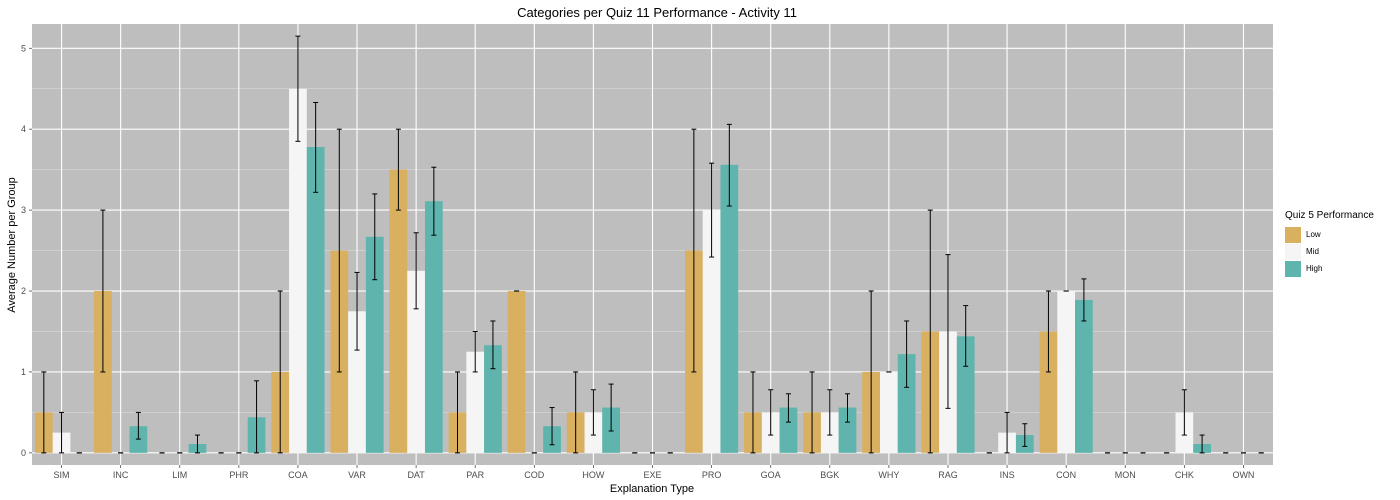 The width and height of the screenshot is (1400, 500). What do you see at coordinates (1184, 412) in the screenshot?
I see `error-bar-mid-chk` at bounding box center [1184, 412].